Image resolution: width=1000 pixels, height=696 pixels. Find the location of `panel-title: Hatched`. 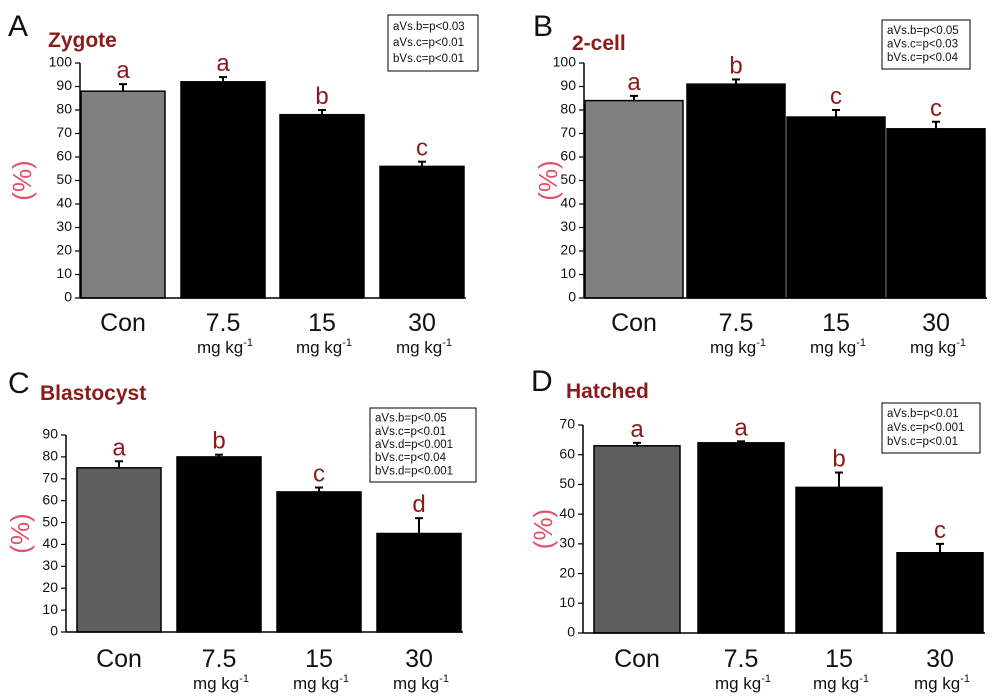

panel-title: Hatched is located at coordinates (607, 391).